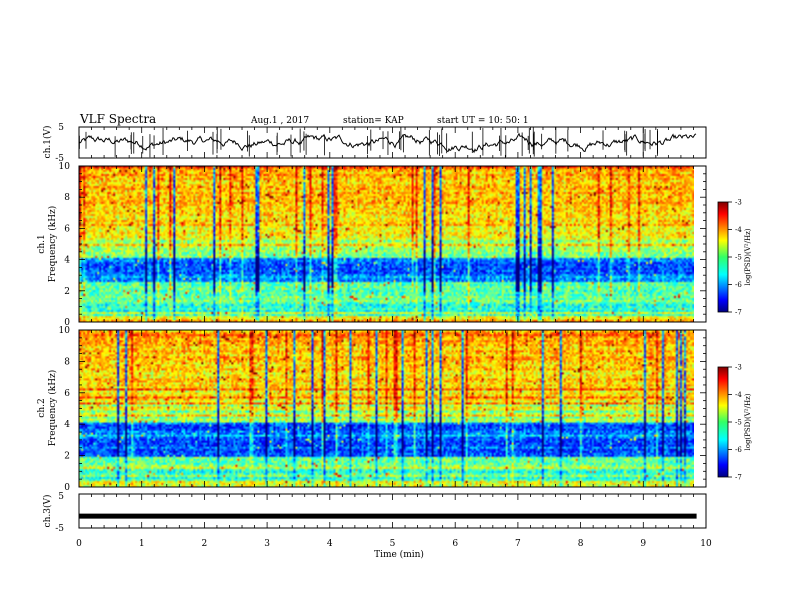 The height and width of the screenshot is (612, 792). Describe the element at coordinates (581, 544) in the screenshot. I see `x-tick-label: 8` at that location.